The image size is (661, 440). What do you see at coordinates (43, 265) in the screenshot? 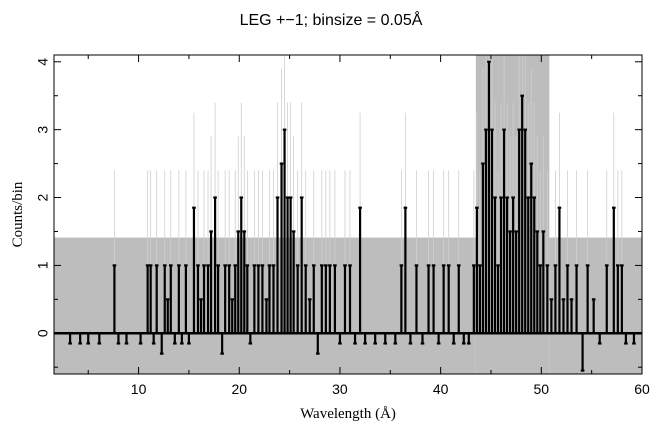
I see `y-tick-label: 1` at bounding box center [43, 265].